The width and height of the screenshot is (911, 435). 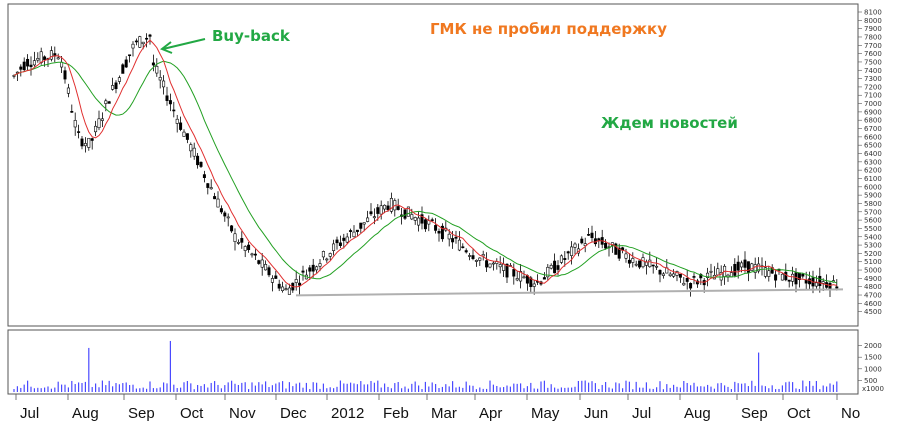 What do you see at coordinates (545, 413) in the screenshot?
I see `month-label: May` at bounding box center [545, 413].